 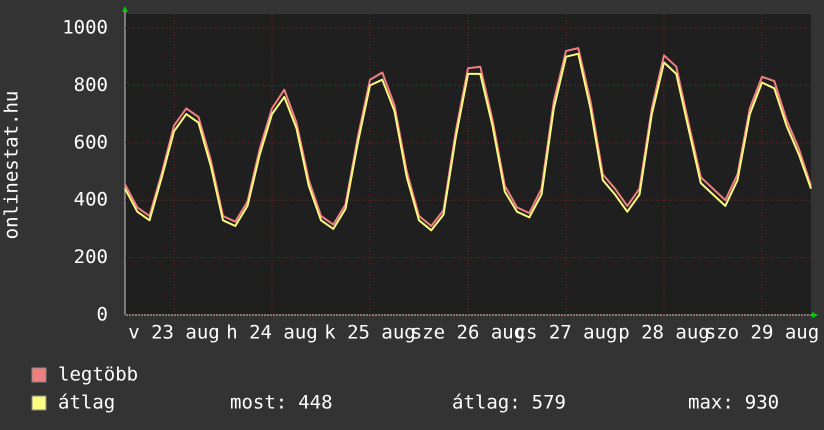 I want to click on x-tick-label: szo 29 aug, so click(x=762, y=333).